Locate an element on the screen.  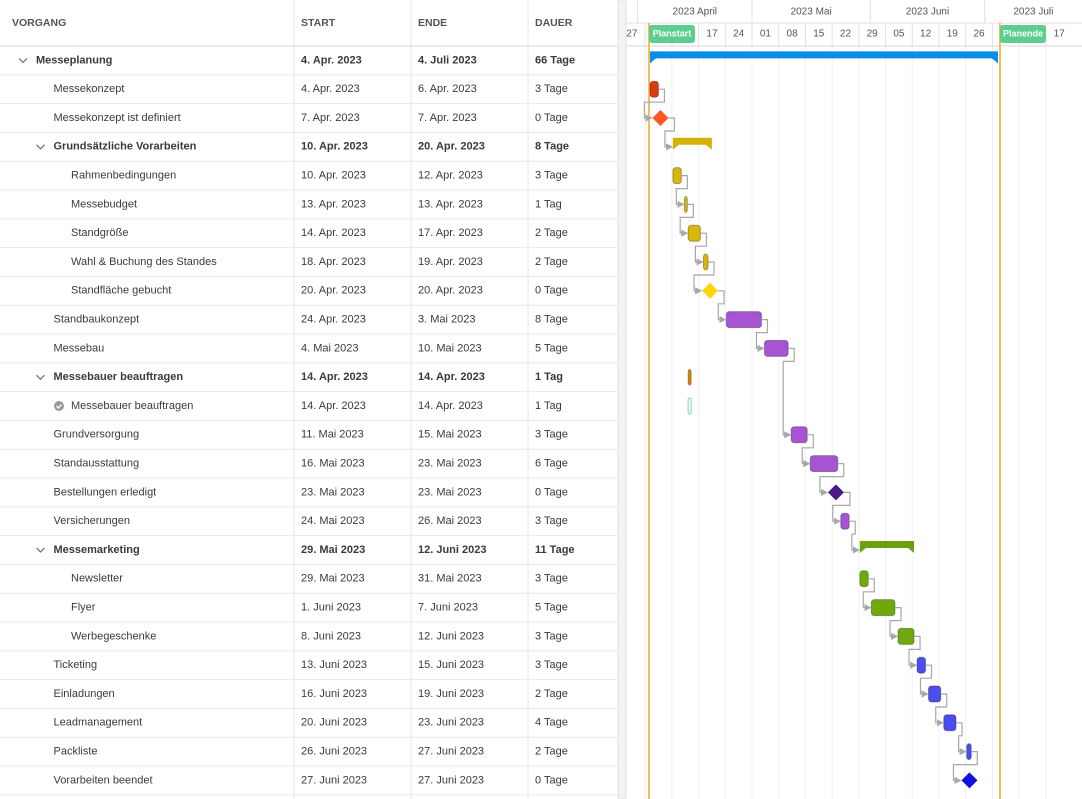
task-name: Wahl & Buchung des Standes is located at coordinates (144, 262).